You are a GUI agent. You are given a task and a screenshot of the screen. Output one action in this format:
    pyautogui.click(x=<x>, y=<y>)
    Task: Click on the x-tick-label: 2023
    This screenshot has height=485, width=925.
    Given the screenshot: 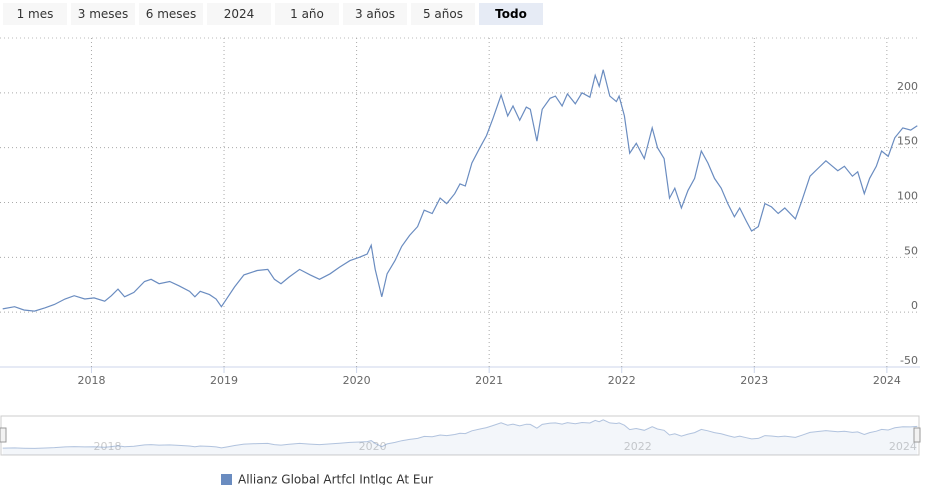 What is the action you would take?
    pyautogui.click(x=754, y=380)
    